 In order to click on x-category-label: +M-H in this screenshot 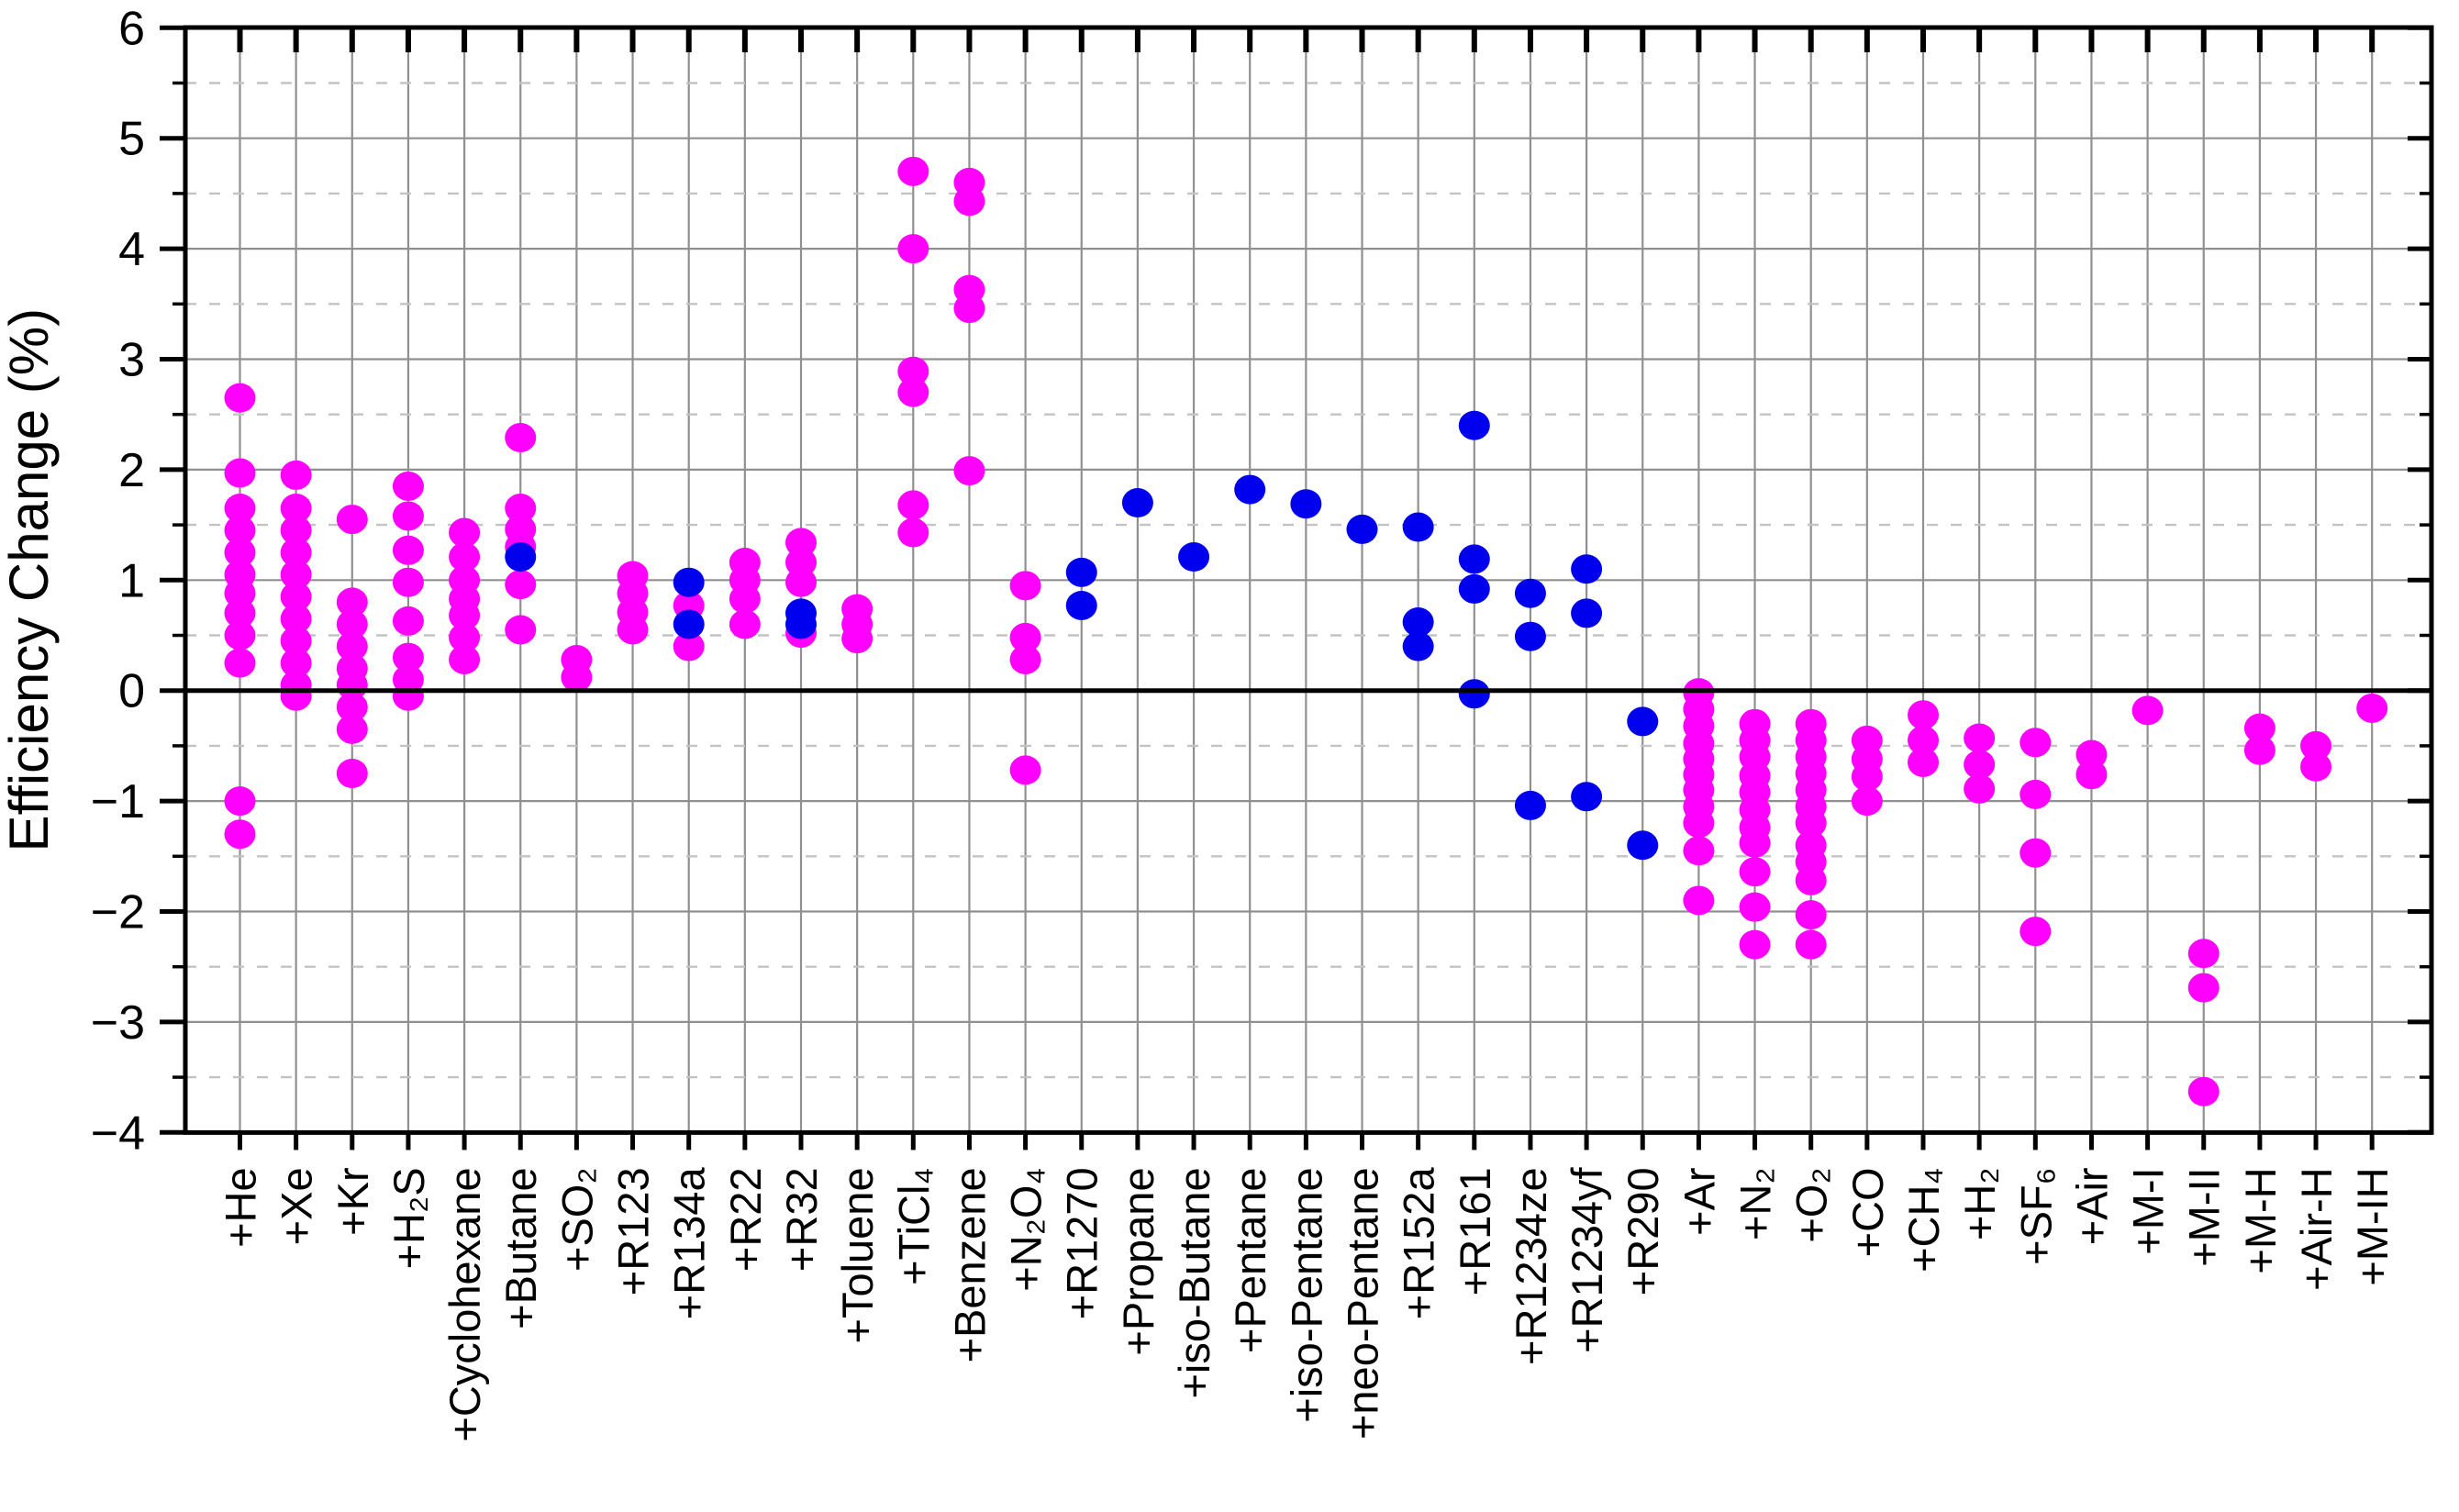, I will do `click(2260, 1220)`.